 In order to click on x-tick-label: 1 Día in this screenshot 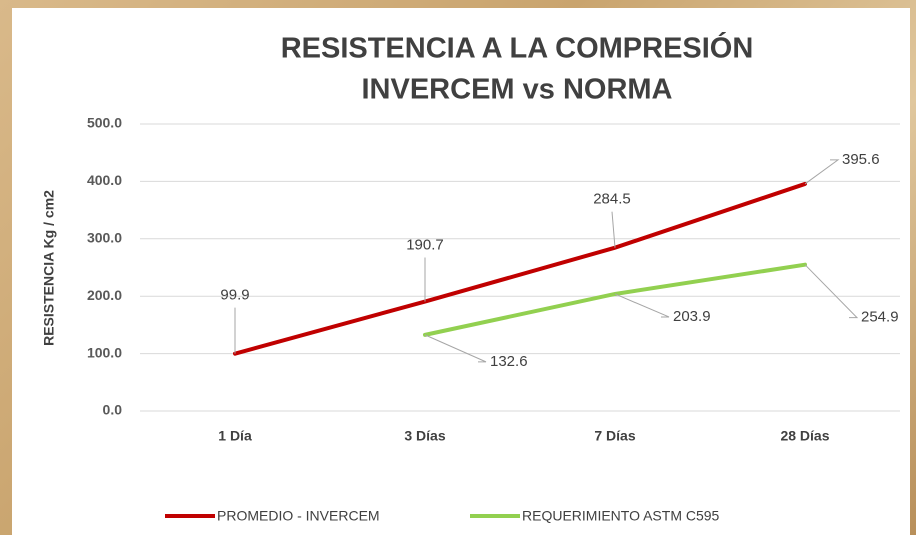, I will do `click(235, 436)`.